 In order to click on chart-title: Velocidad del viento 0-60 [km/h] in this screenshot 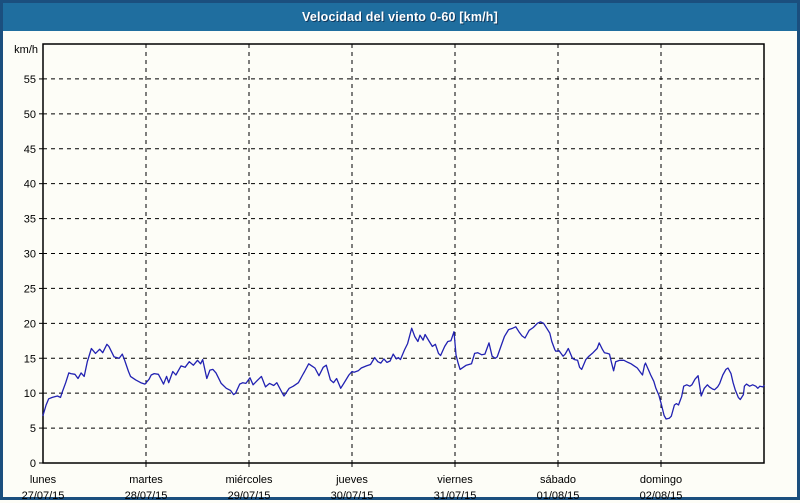, I will do `click(400, 17)`.